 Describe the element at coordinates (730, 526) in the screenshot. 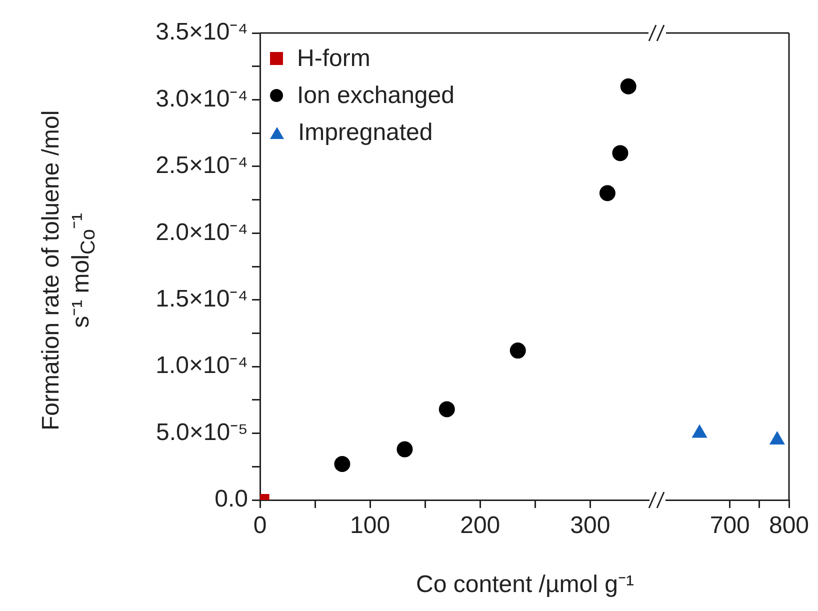

I see `x-tick-label: 700` at that location.